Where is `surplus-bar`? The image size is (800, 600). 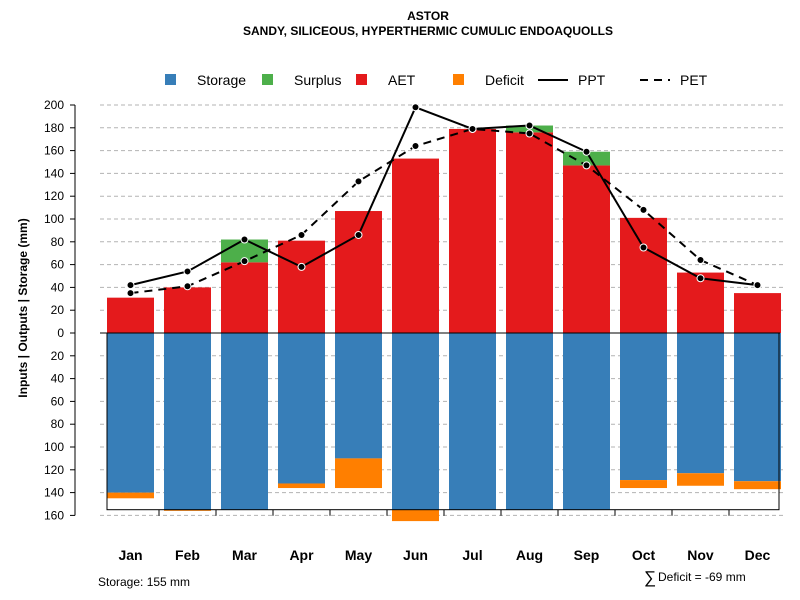
surplus-bar is located at coordinates (586, 158).